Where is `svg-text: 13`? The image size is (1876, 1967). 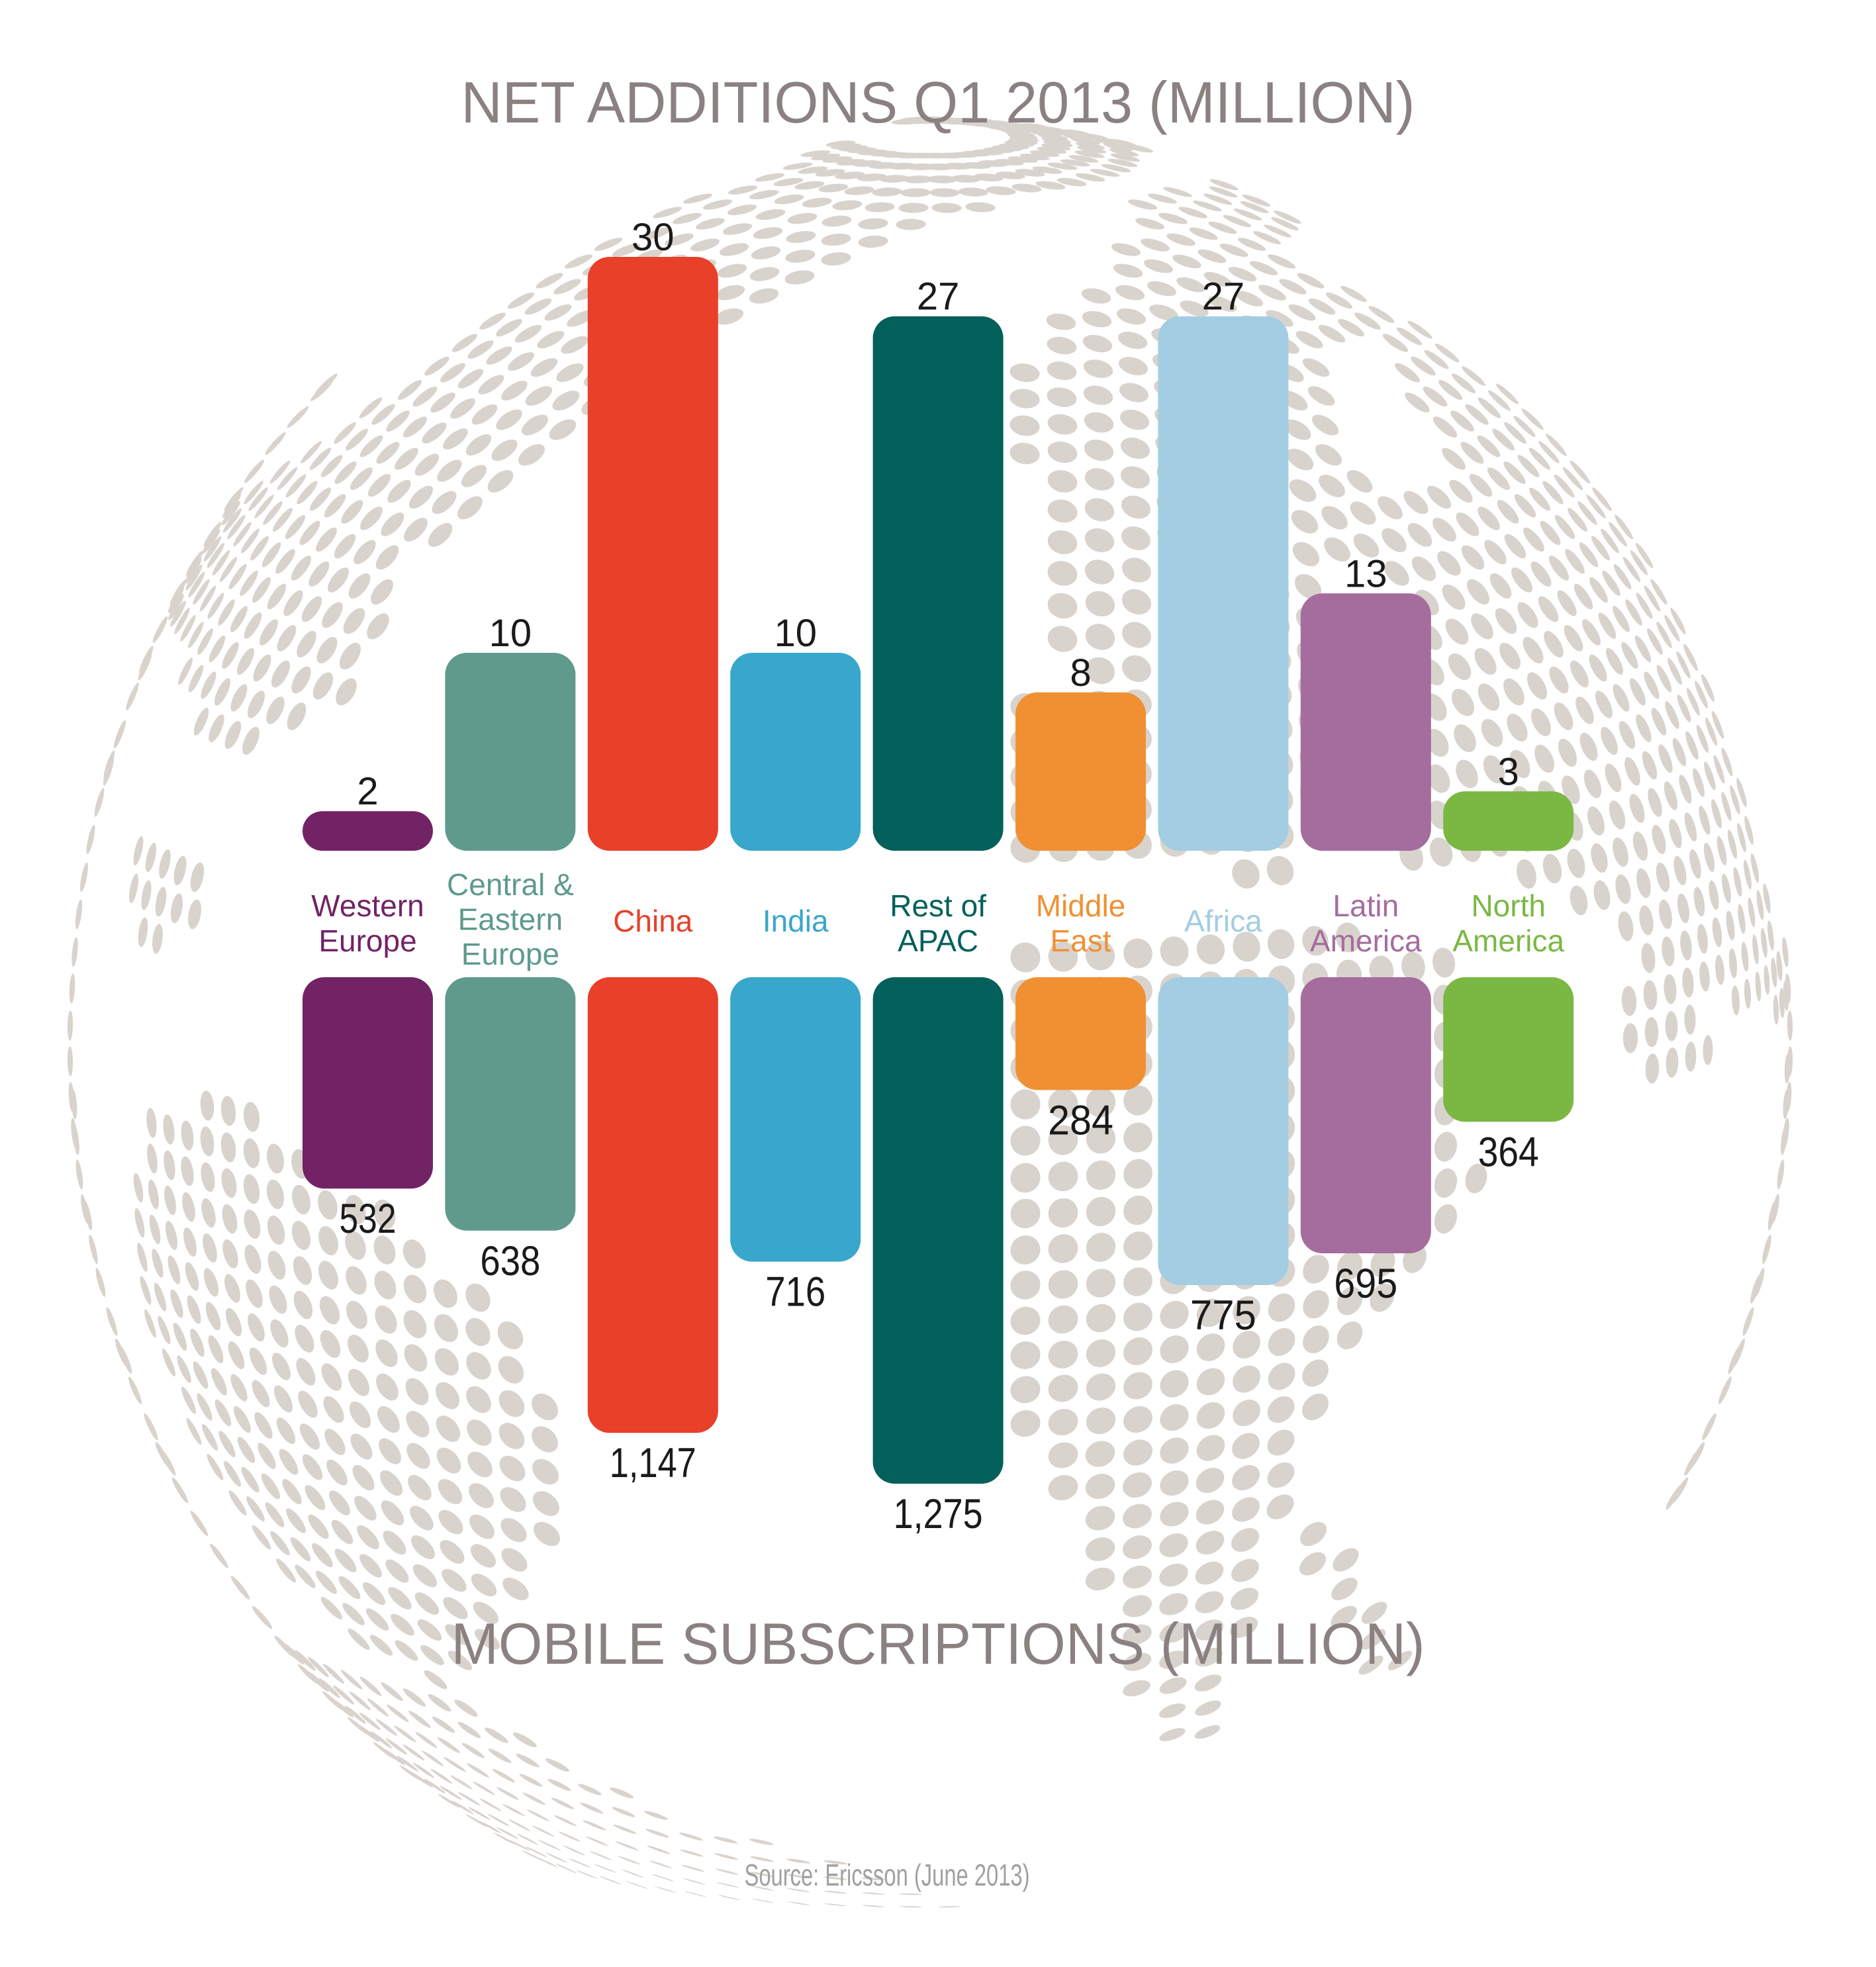 svg-text: 13 is located at coordinates (1365, 573).